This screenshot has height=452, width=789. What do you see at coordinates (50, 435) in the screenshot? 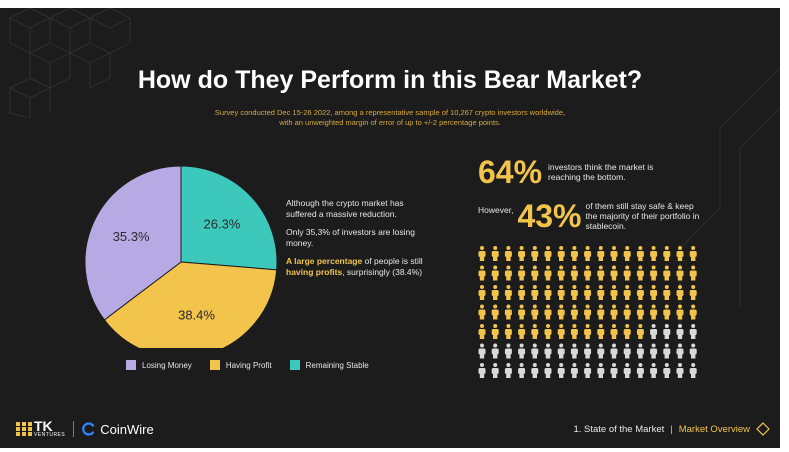
I see `tk-sub: VENTURES` at bounding box center [50, 435].